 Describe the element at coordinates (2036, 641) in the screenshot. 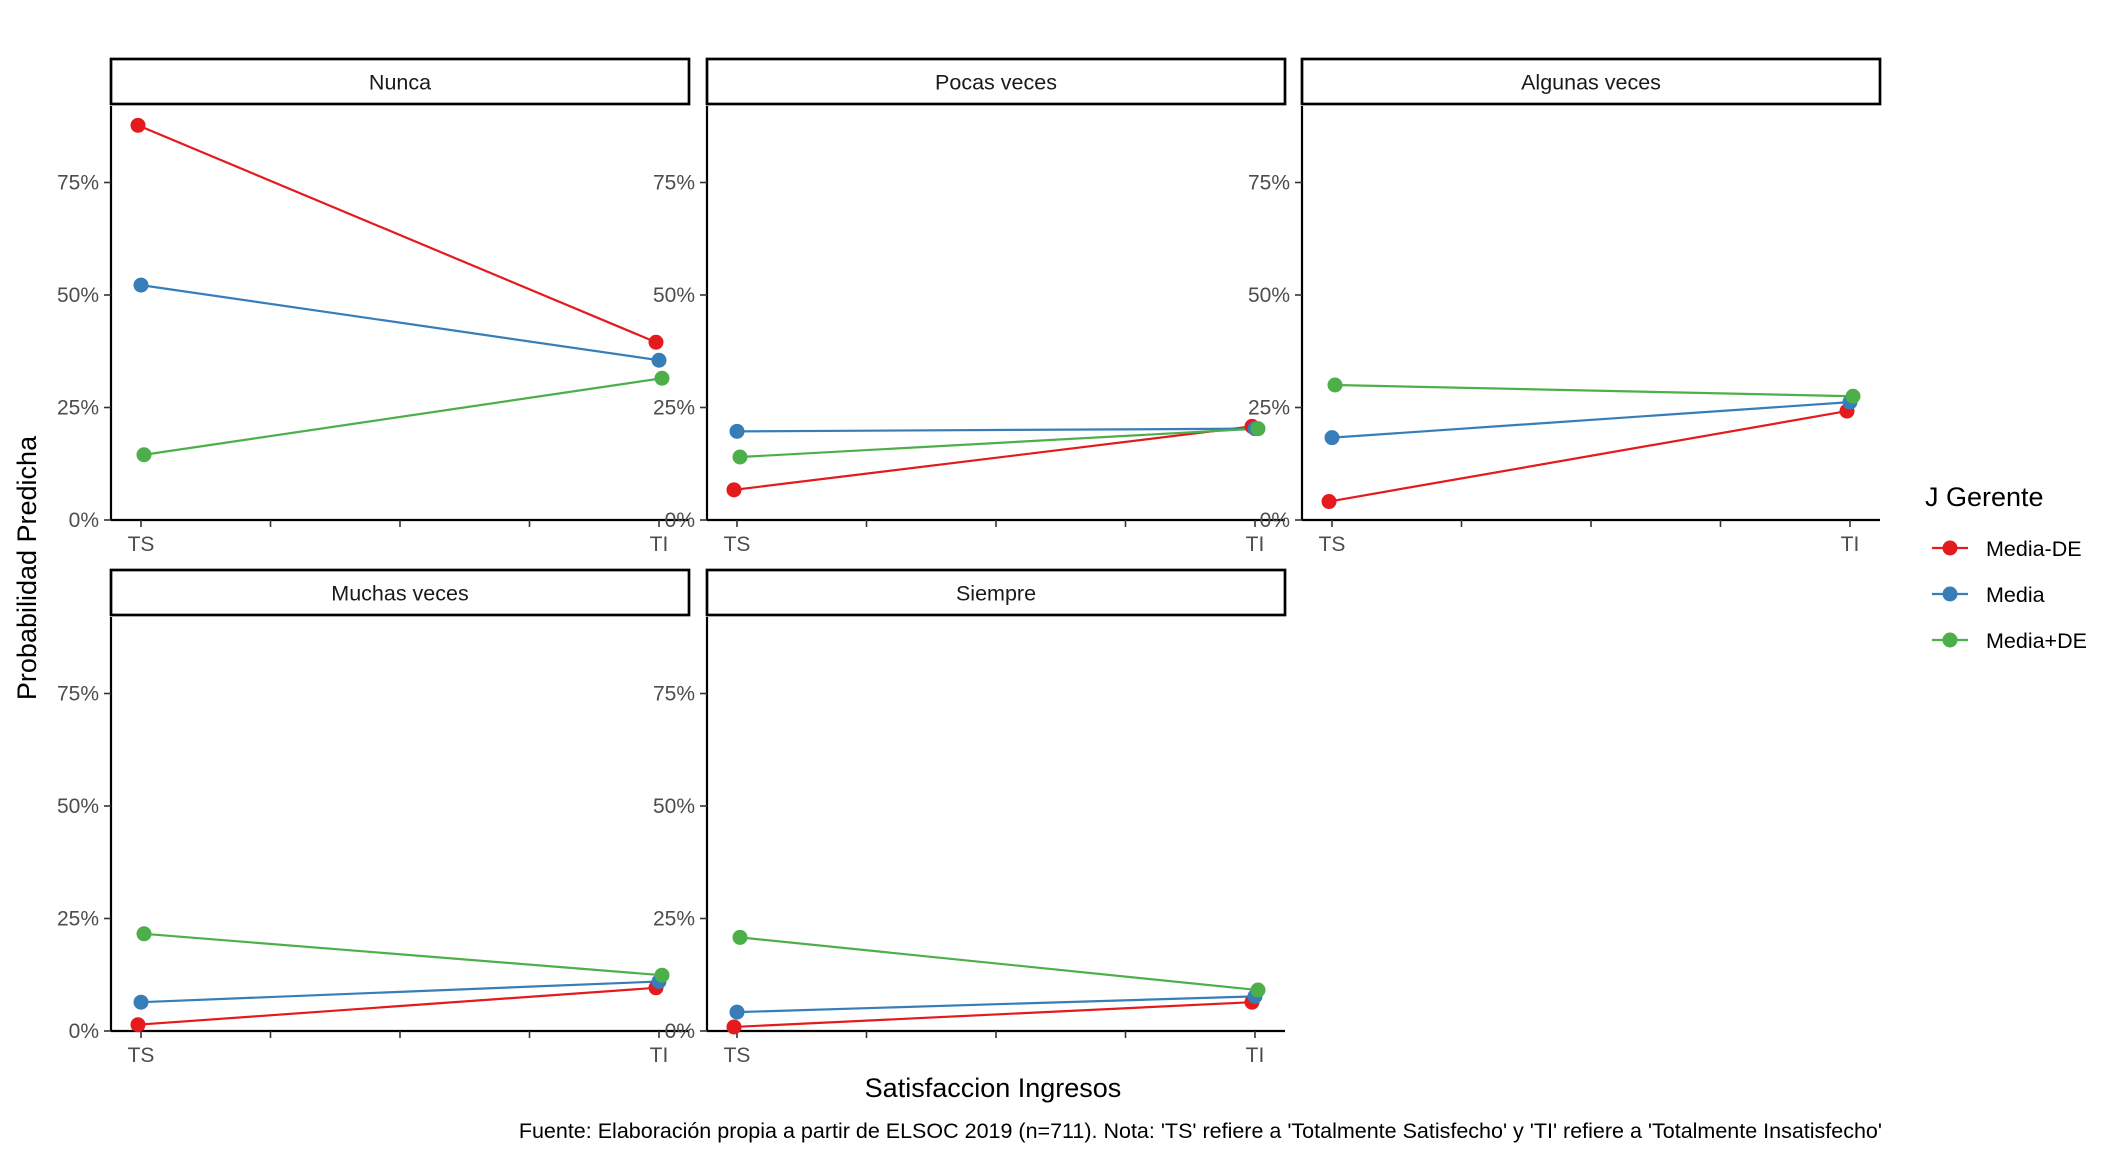

I see `legend-label: Media+DE` at that location.